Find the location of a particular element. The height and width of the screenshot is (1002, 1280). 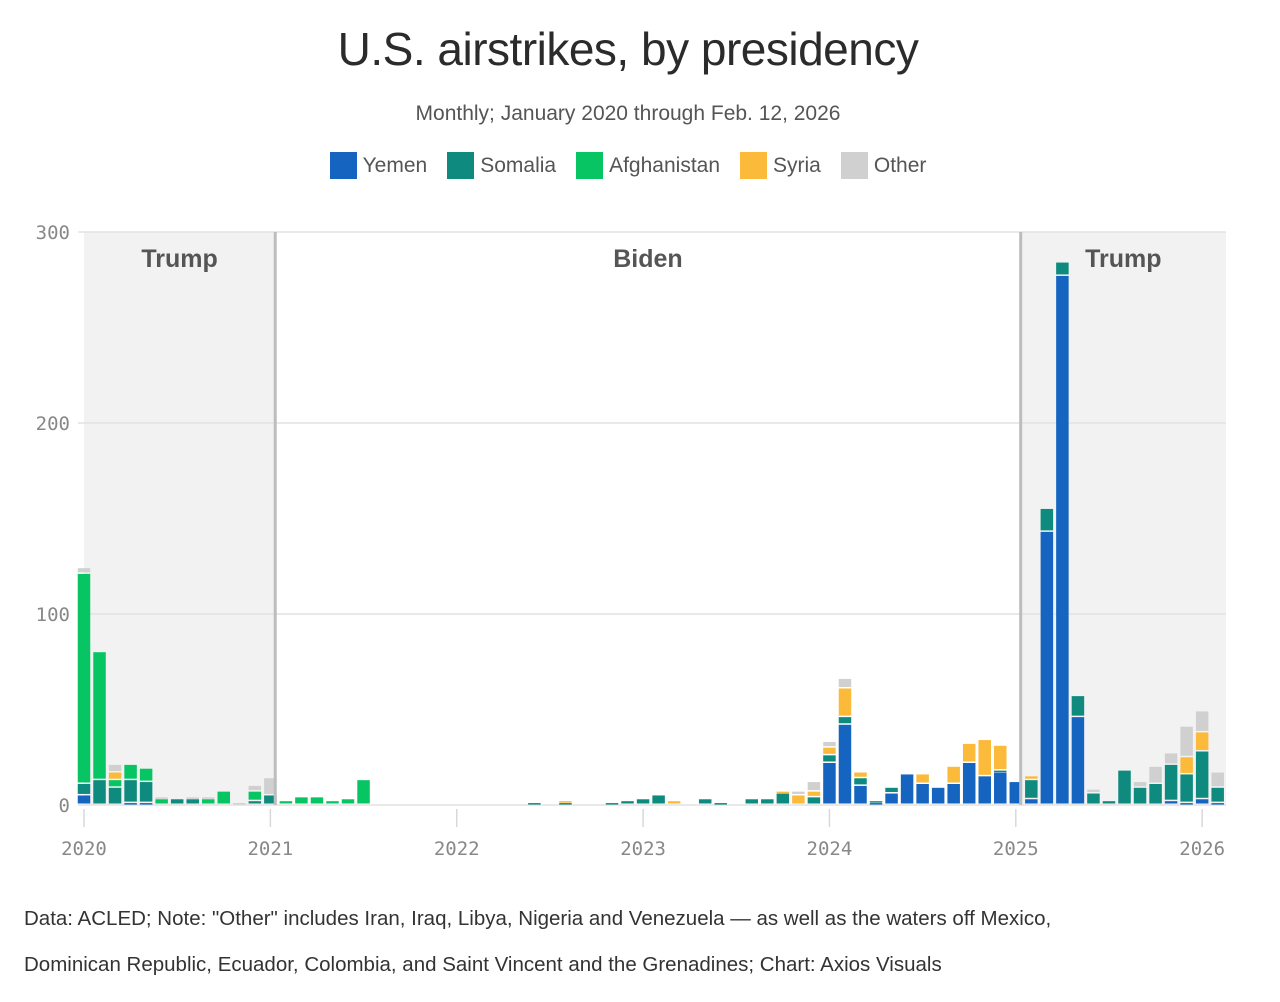

legend-swatch-syria is located at coordinates (754, 165).